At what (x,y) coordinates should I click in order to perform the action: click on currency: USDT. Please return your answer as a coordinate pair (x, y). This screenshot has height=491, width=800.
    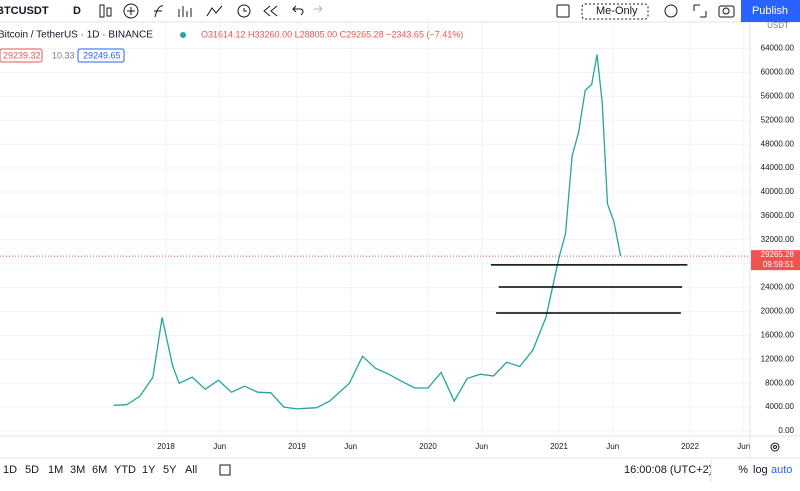
    Looking at the image, I should click on (778, 25).